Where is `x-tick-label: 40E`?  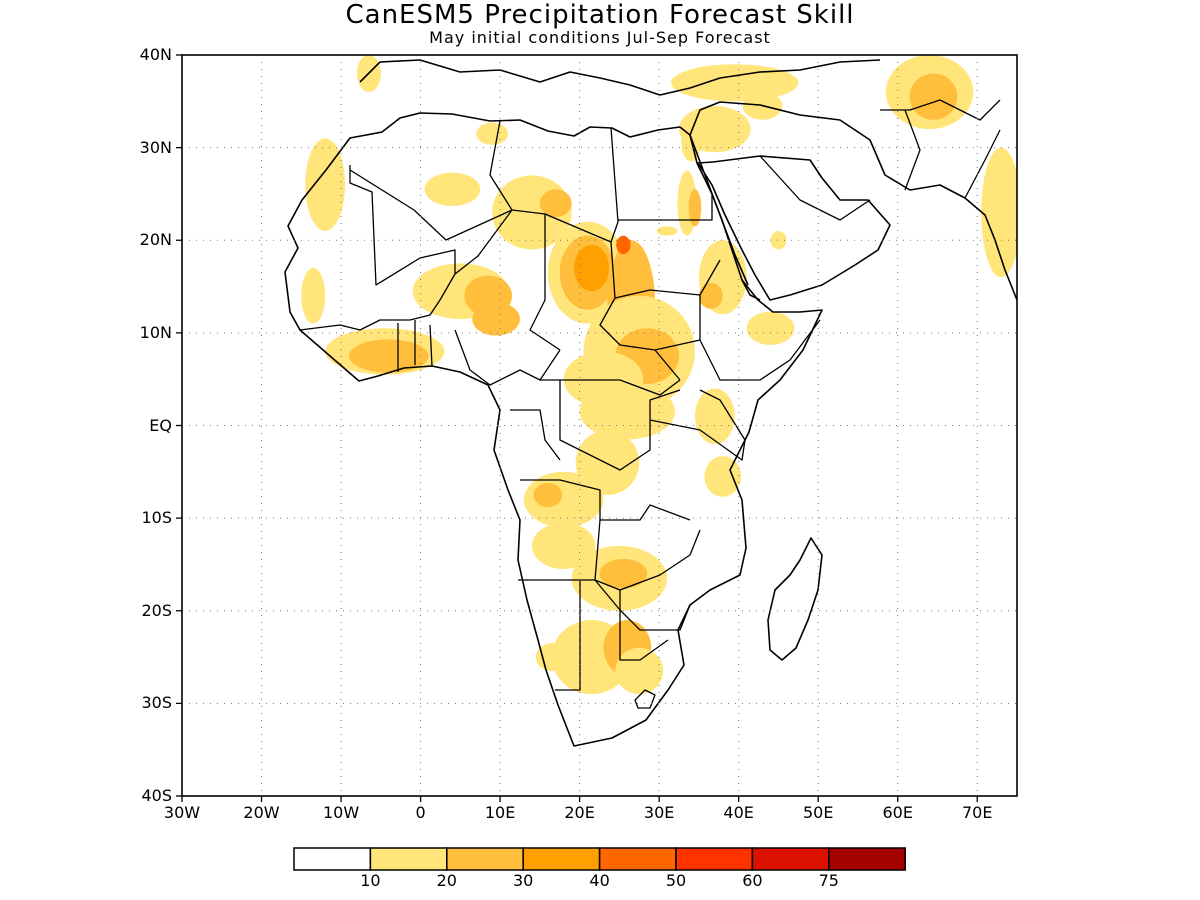
x-tick-label: 40E is located at coordinates (738, 812).